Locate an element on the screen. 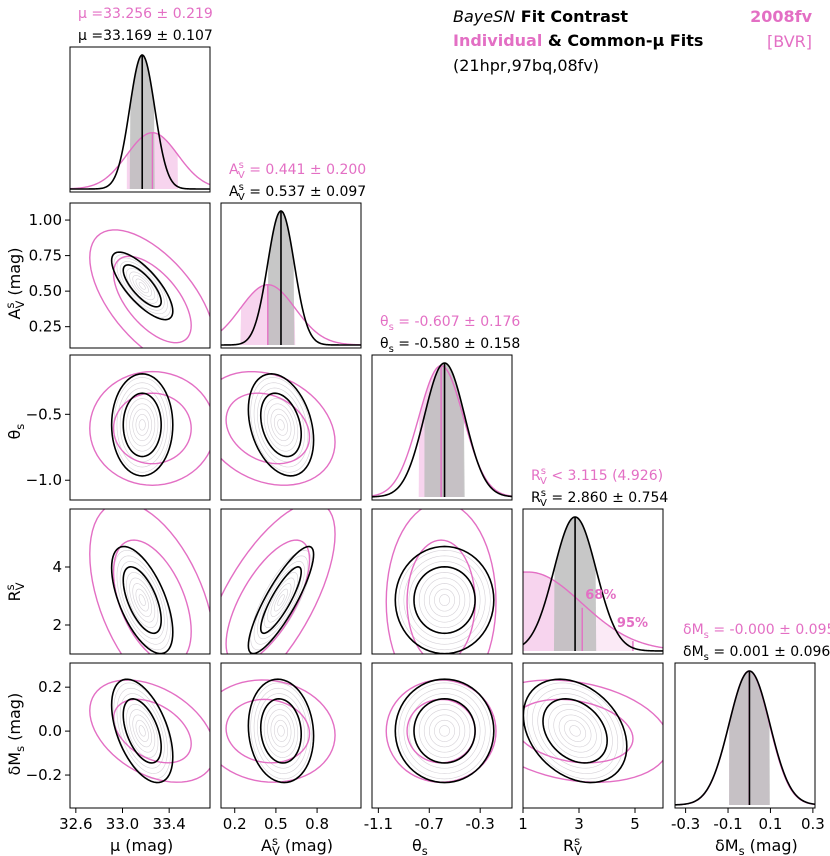 Image resolution: width=830 pixels, height=856 pixels. x-tick-label-dMs: -0.1 is located at coordinates (727, 824).